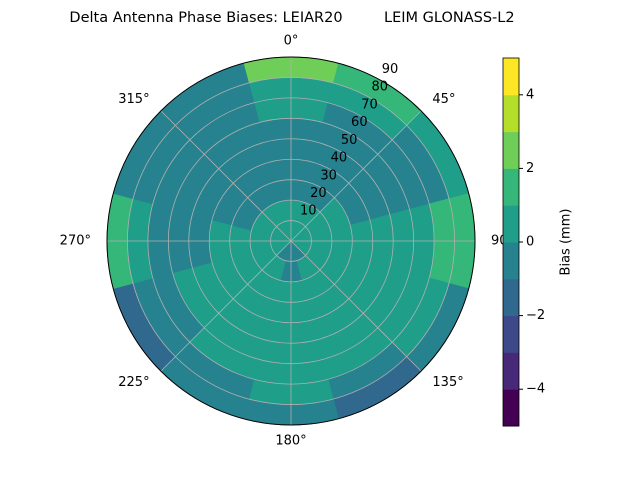  What do you see at coordinates (75, 241) in the screenshot?
I see `theta-tick-label: 270°` at bounding box center [75, 241].